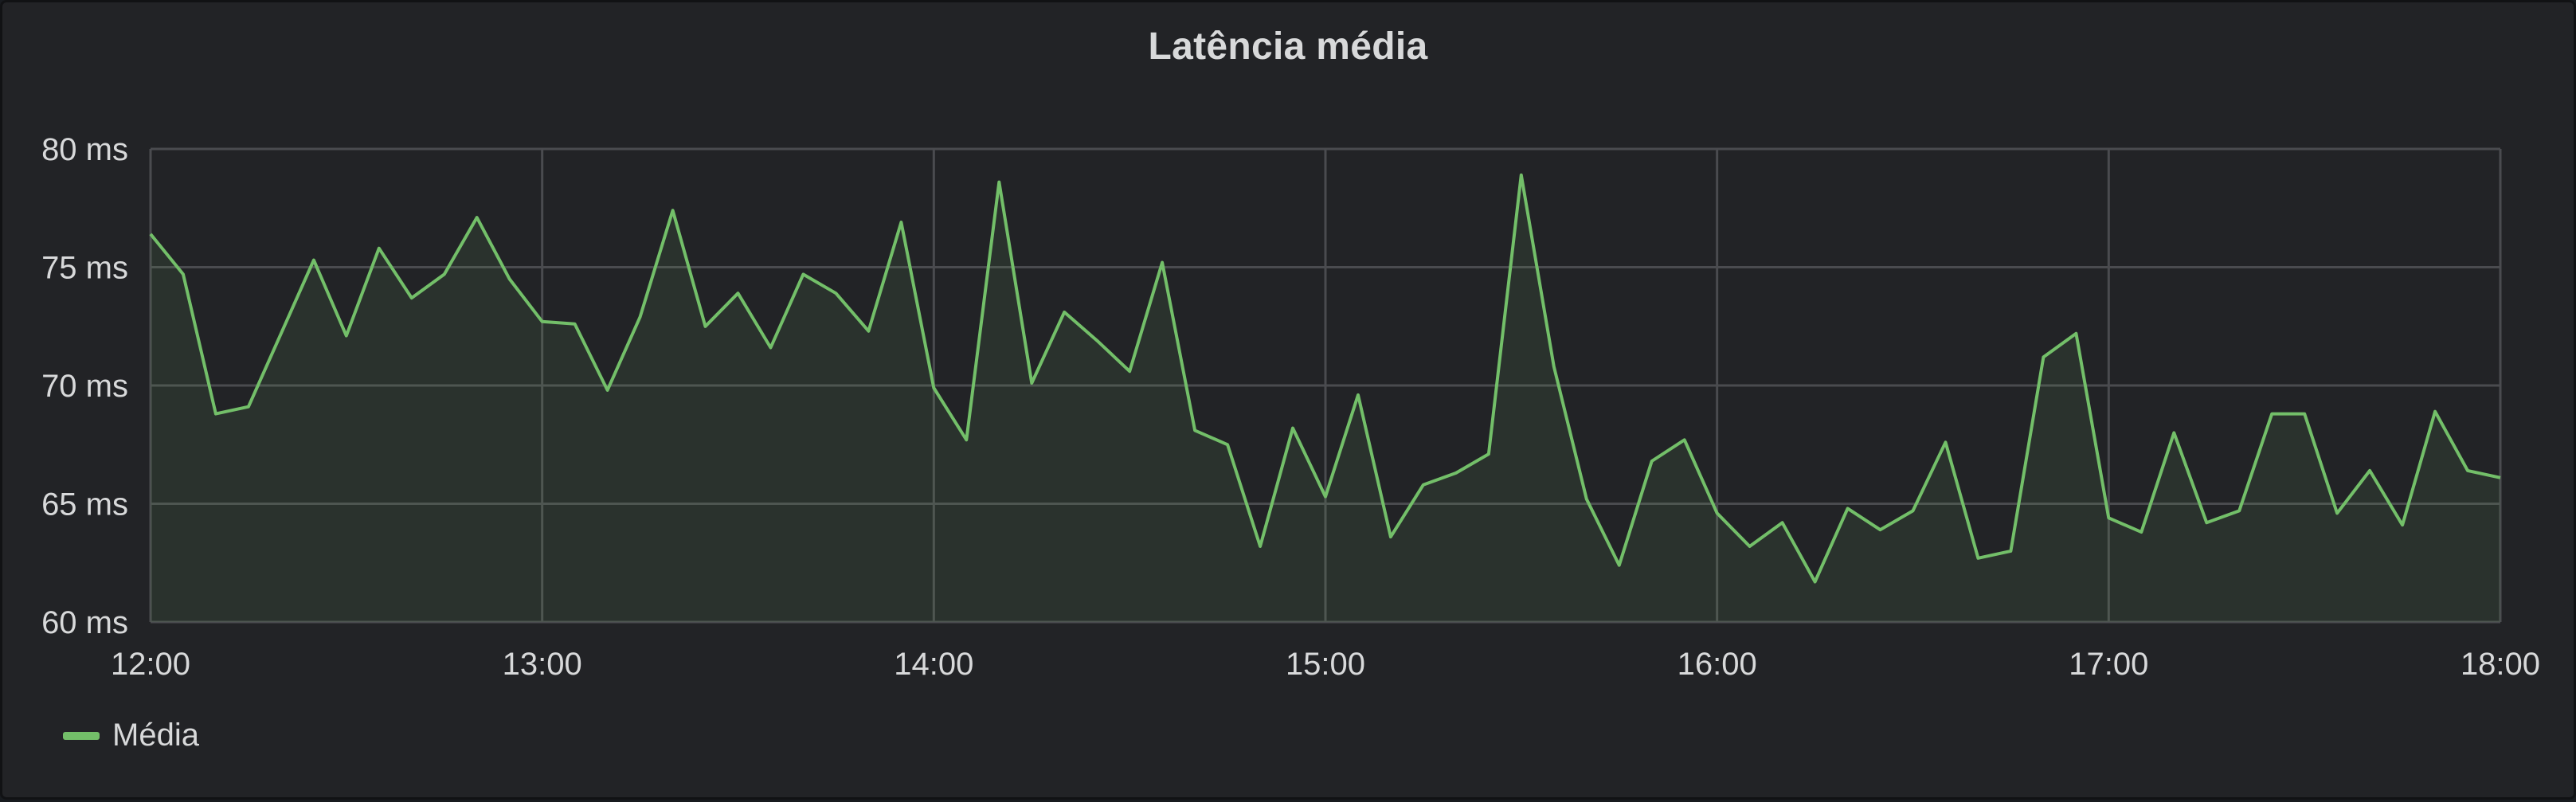 This screenshot has height=802, width=2576. I want to click on legend-swatch, so click(81, 735).